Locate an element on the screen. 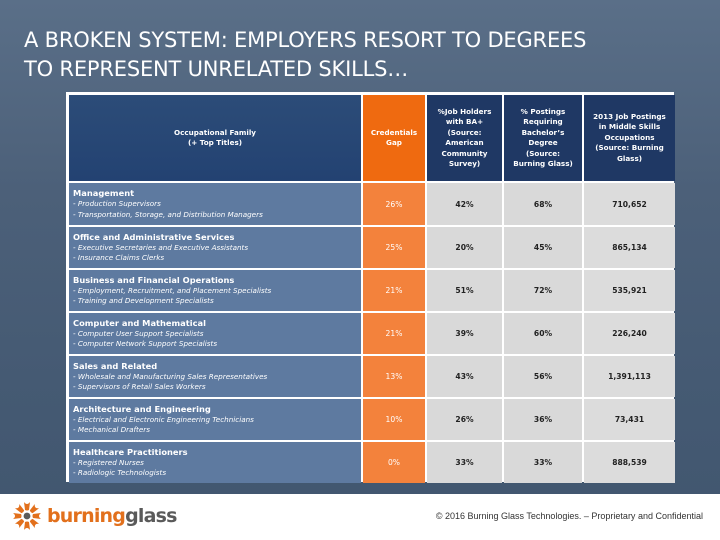 This screenshot has width=720, height=540. ba-holders-cell: 39% is located at coordinates (464, 333).